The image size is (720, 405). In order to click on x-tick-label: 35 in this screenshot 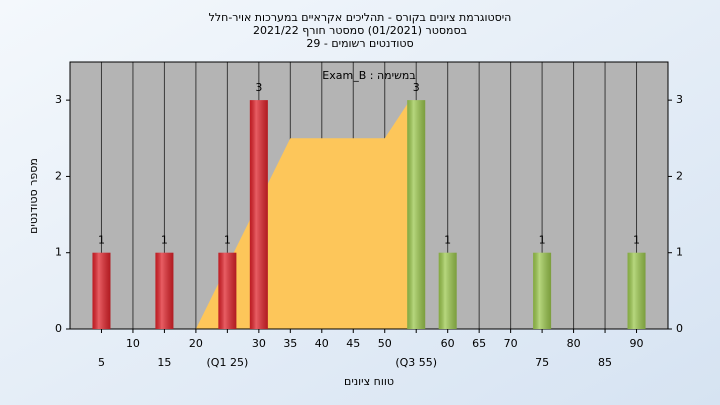, I will do `click(290, 343)`.